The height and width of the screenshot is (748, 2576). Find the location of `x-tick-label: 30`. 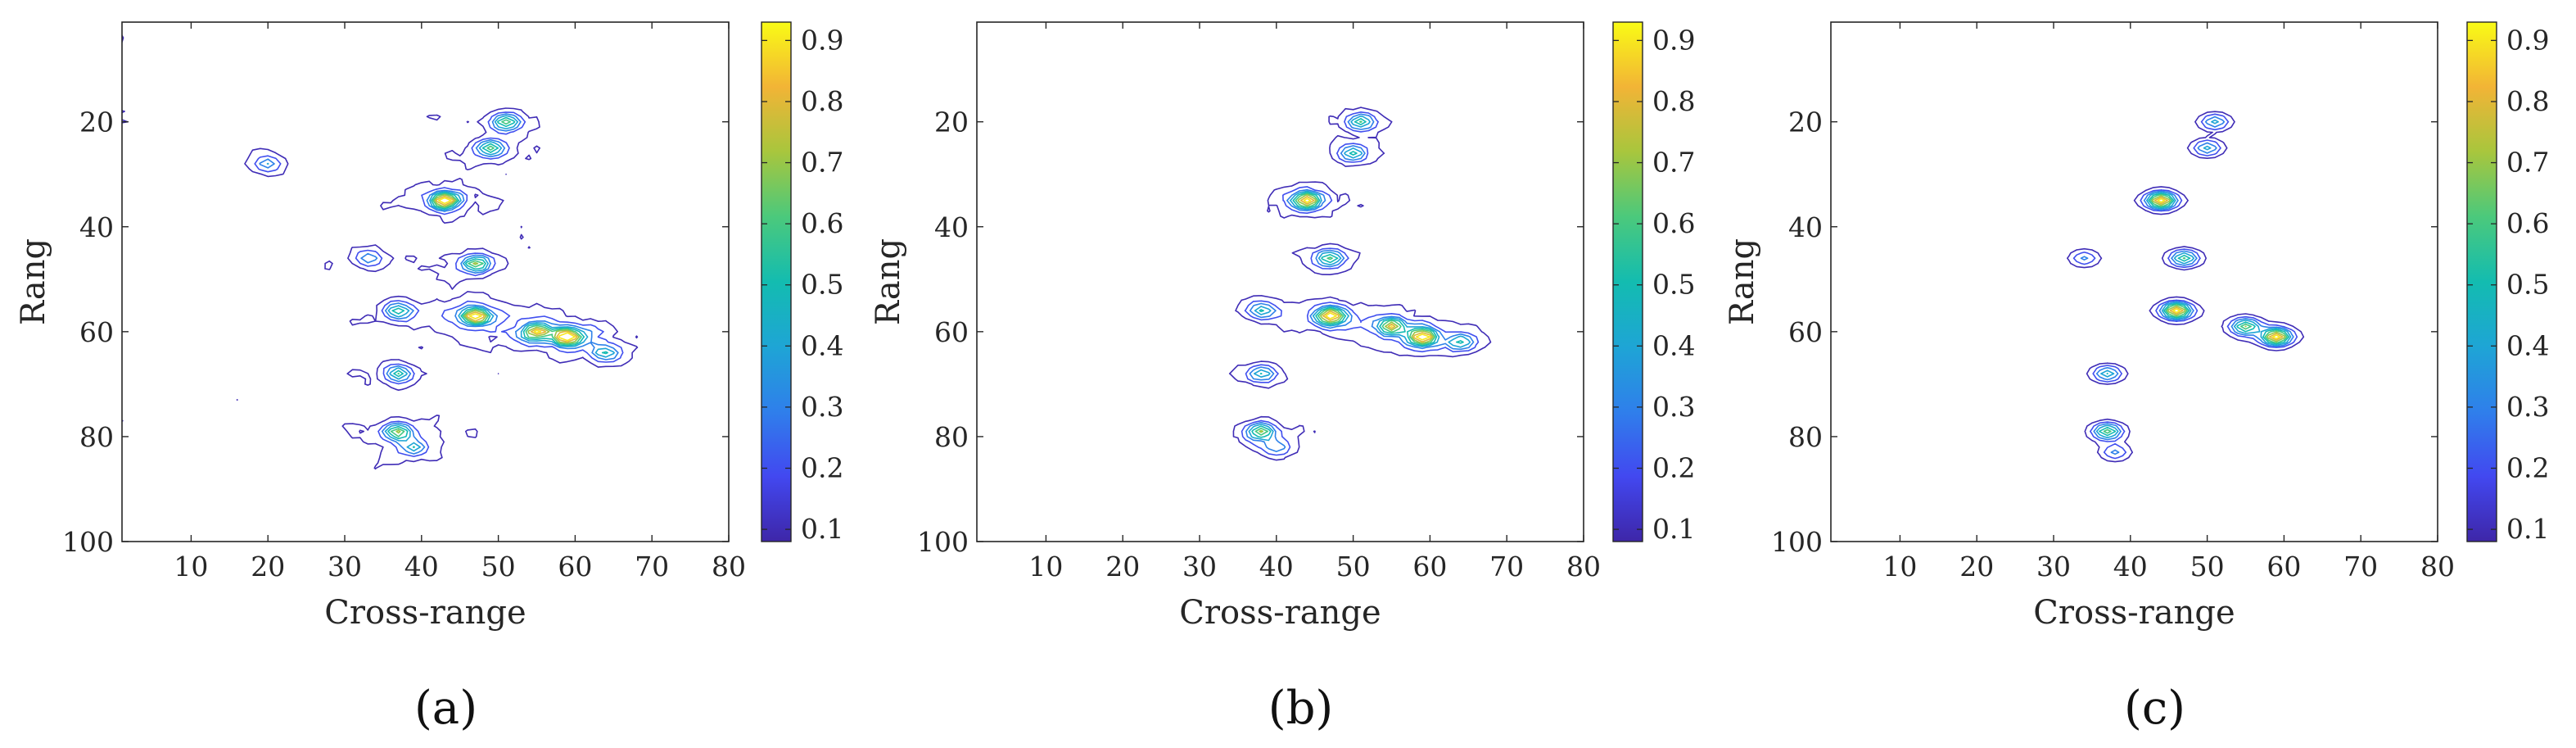

x-tick-label: 30 is located at coordinates (1199, 567).